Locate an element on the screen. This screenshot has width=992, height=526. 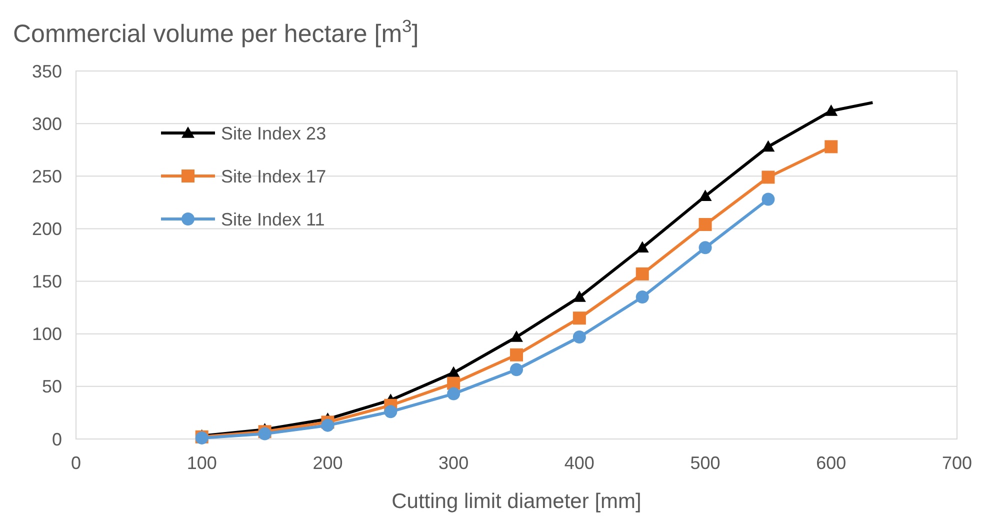
x-tick-label: 0 is located at coordinates (76, 463).